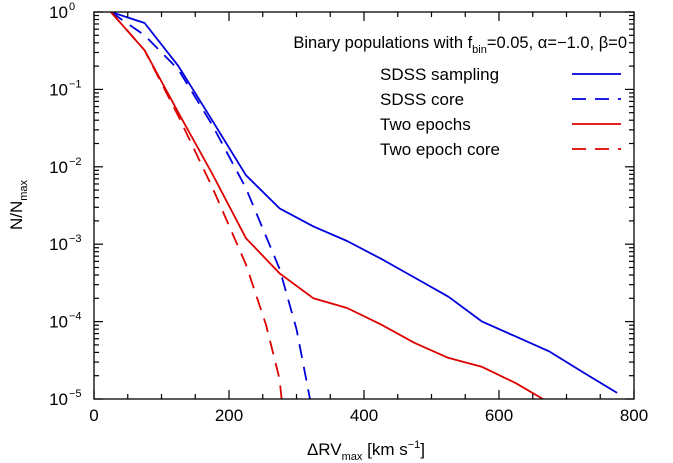 The height and width of the screenshot is (463, 673). Describe the element at coordinates (366, 451) in the screenshot. I see `x-axis-label: ΔRVmax [km s−1]` at that location.